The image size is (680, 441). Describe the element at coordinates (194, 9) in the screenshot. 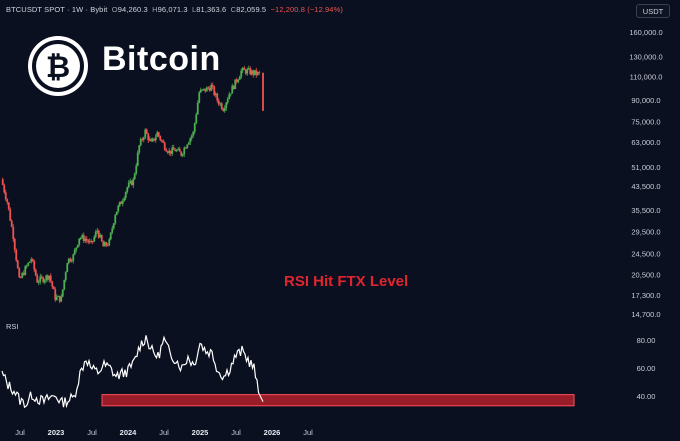

I see `low-key: L` at that location.